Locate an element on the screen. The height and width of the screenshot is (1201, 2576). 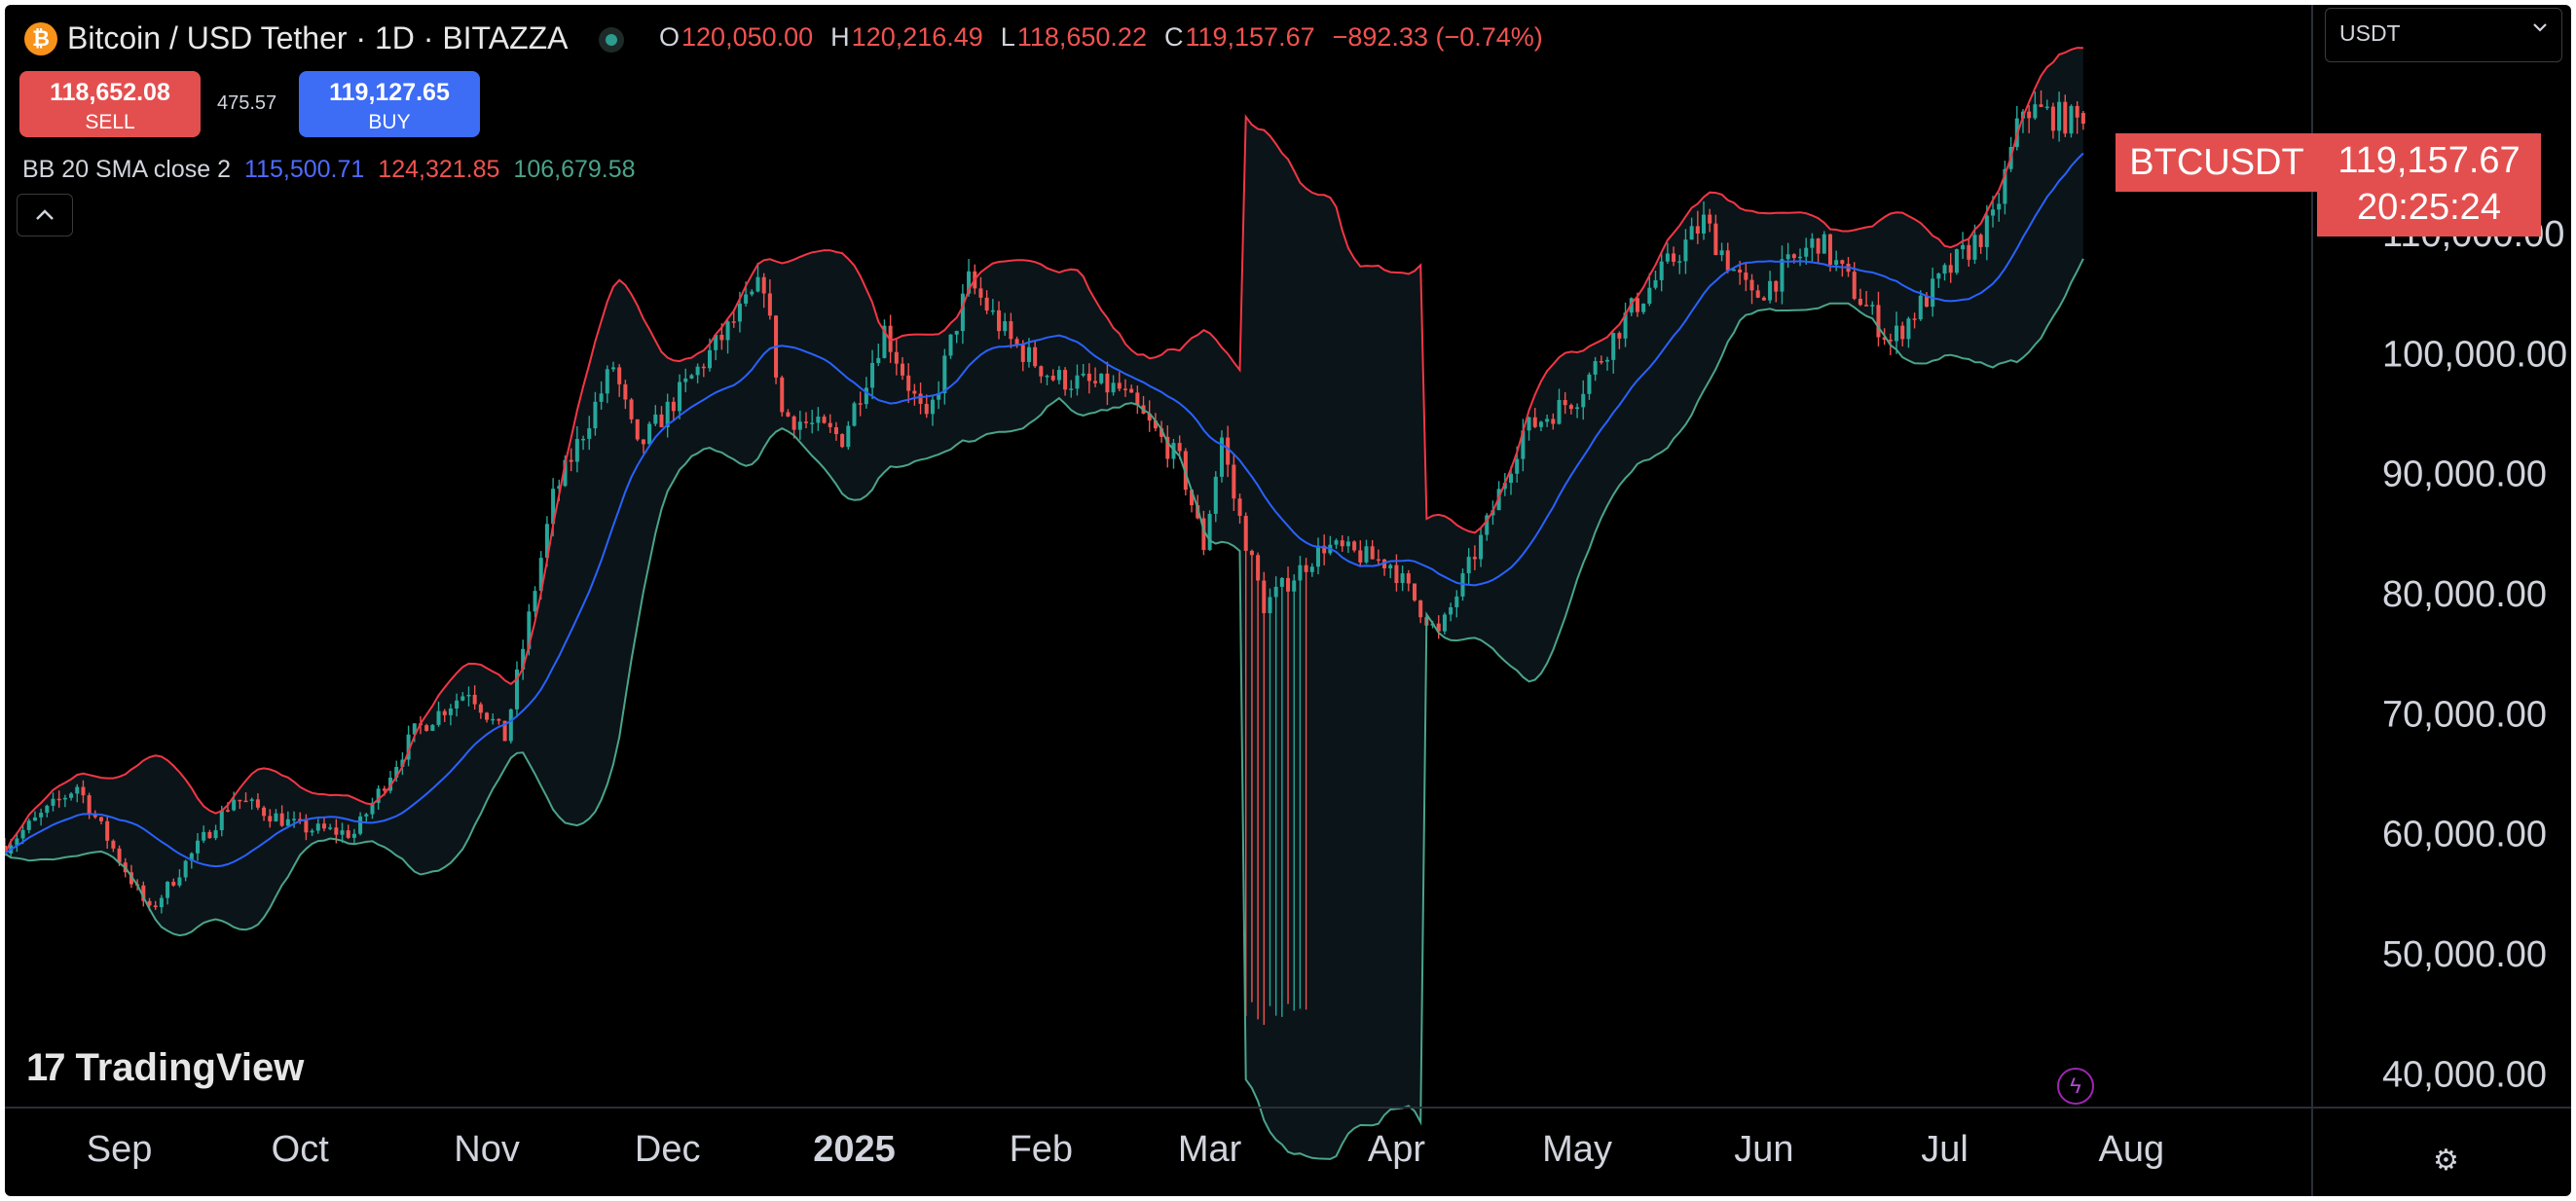
buy-button: 119,127.65 BUY is located at coordinates (389, 104).